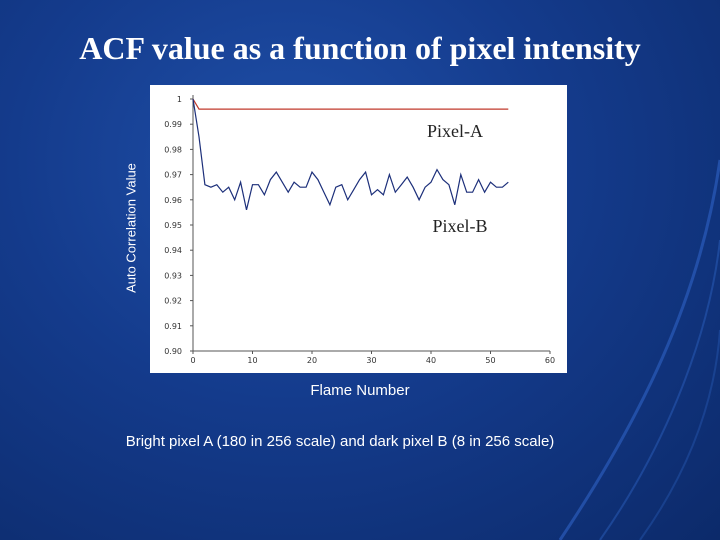  I want to click on x-tick-label: 40, so click(431, 360).